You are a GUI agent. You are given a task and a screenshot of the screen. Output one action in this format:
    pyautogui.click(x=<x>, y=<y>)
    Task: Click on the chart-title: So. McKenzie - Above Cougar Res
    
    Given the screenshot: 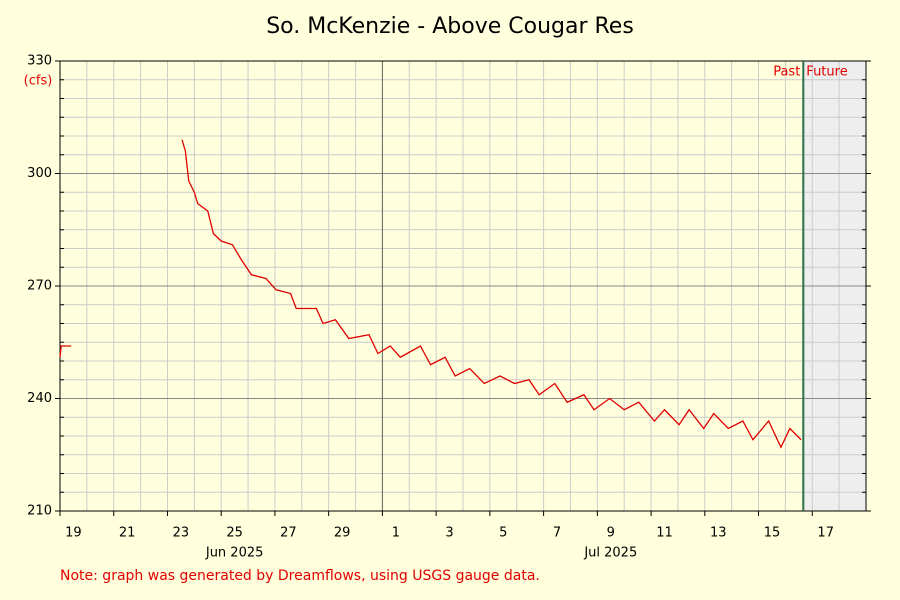 What is the action you would take?
    pyautogui.click(x=450, y=26)
    